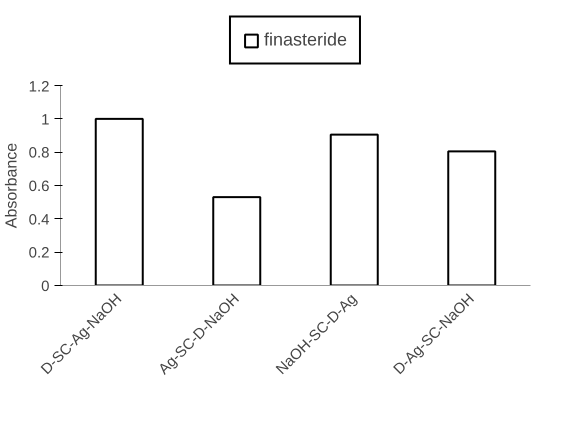 The image size is (579, 440). Describe the element at coordinates (45, 119) in the screenshot. I see `y-tick-label: 1` at that location.